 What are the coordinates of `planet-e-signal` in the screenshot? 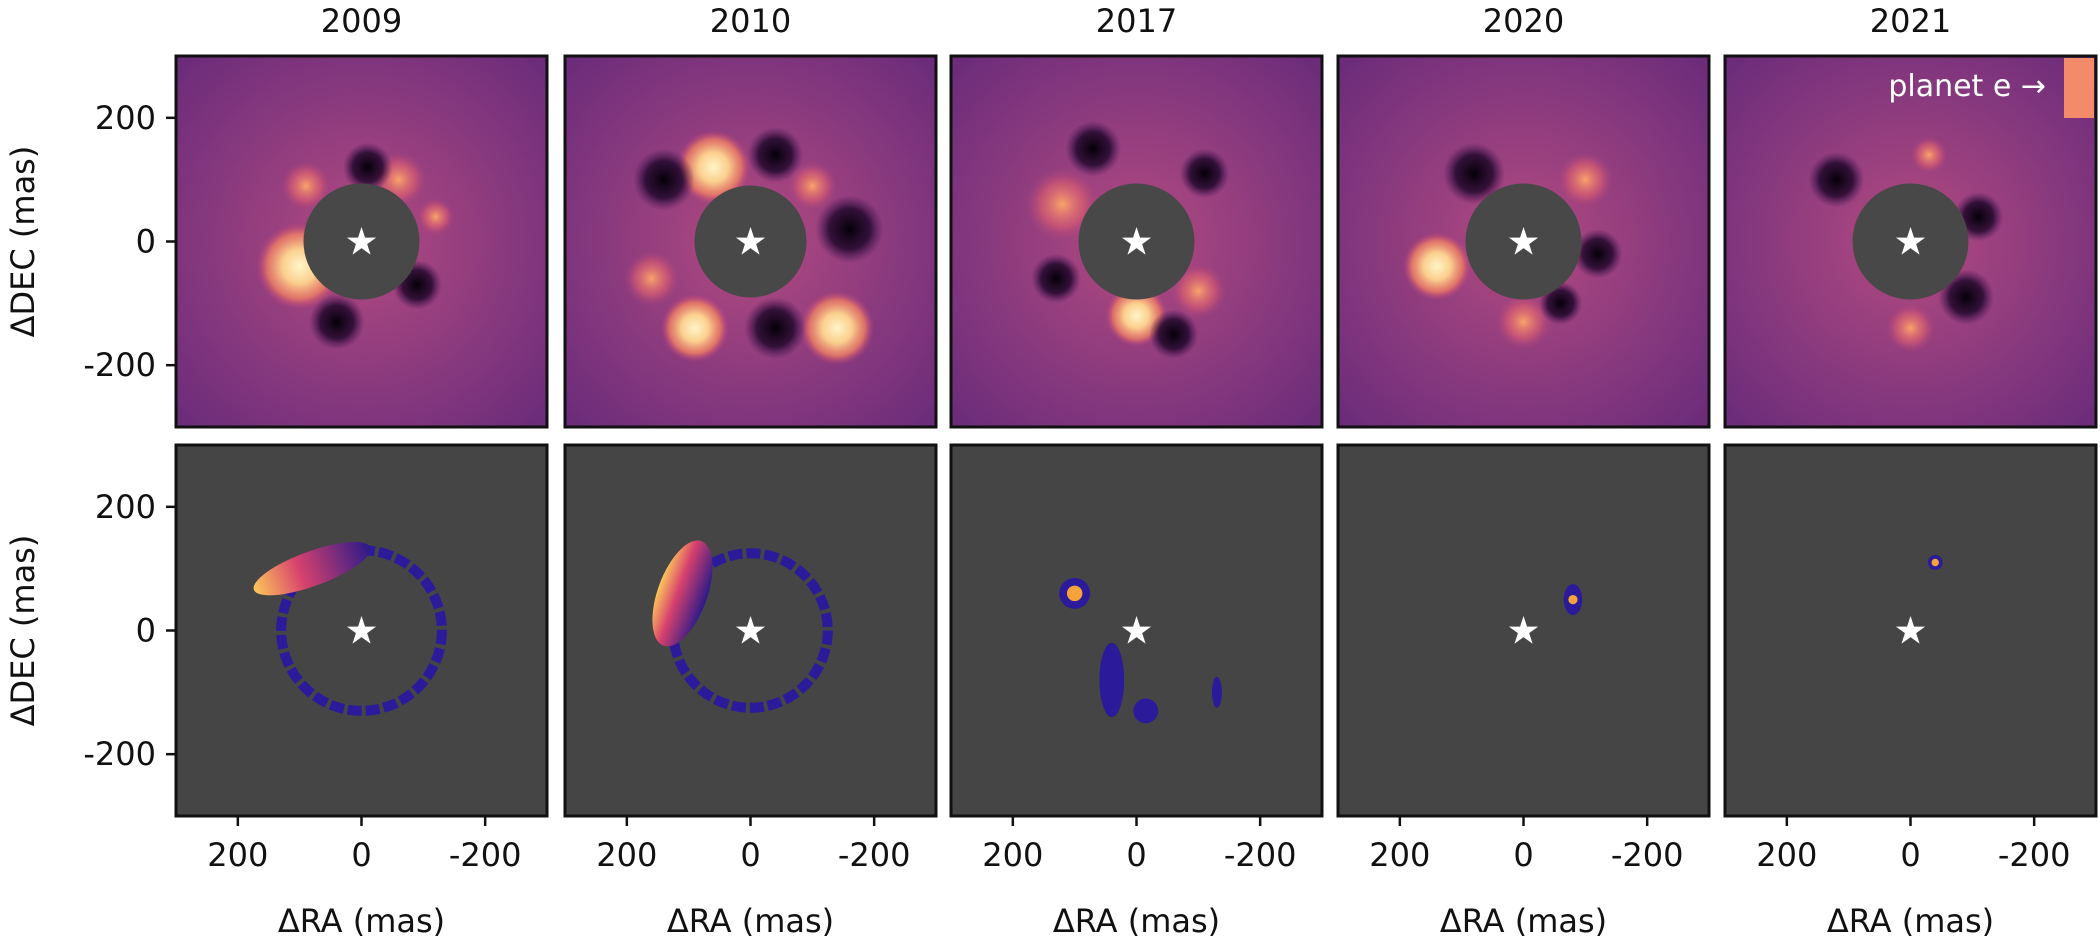 It's located at (2079, 88).